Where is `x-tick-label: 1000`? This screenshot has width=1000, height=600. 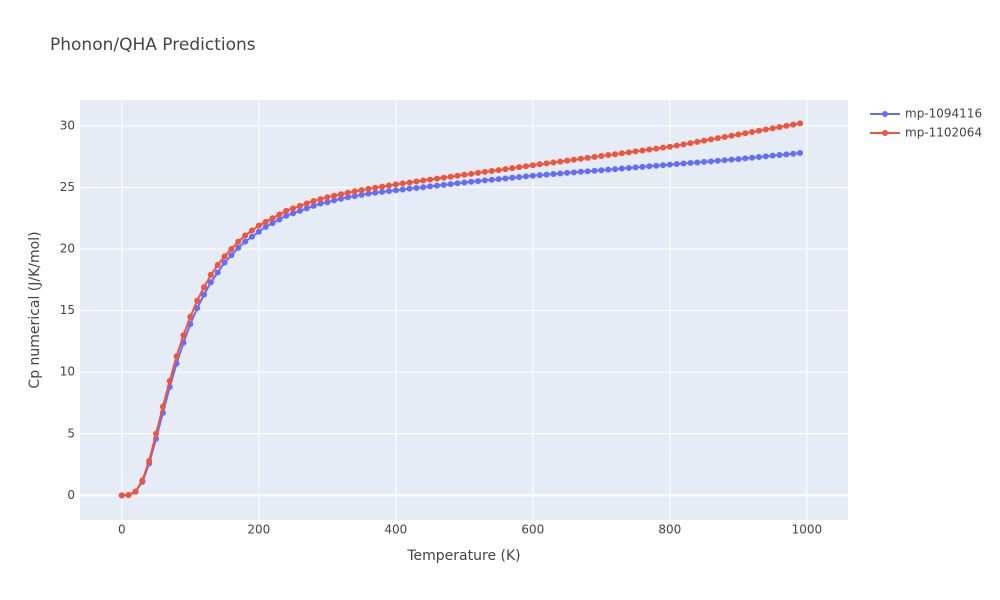
x-tick-label: 1000 is located at coordinates (807, 530).